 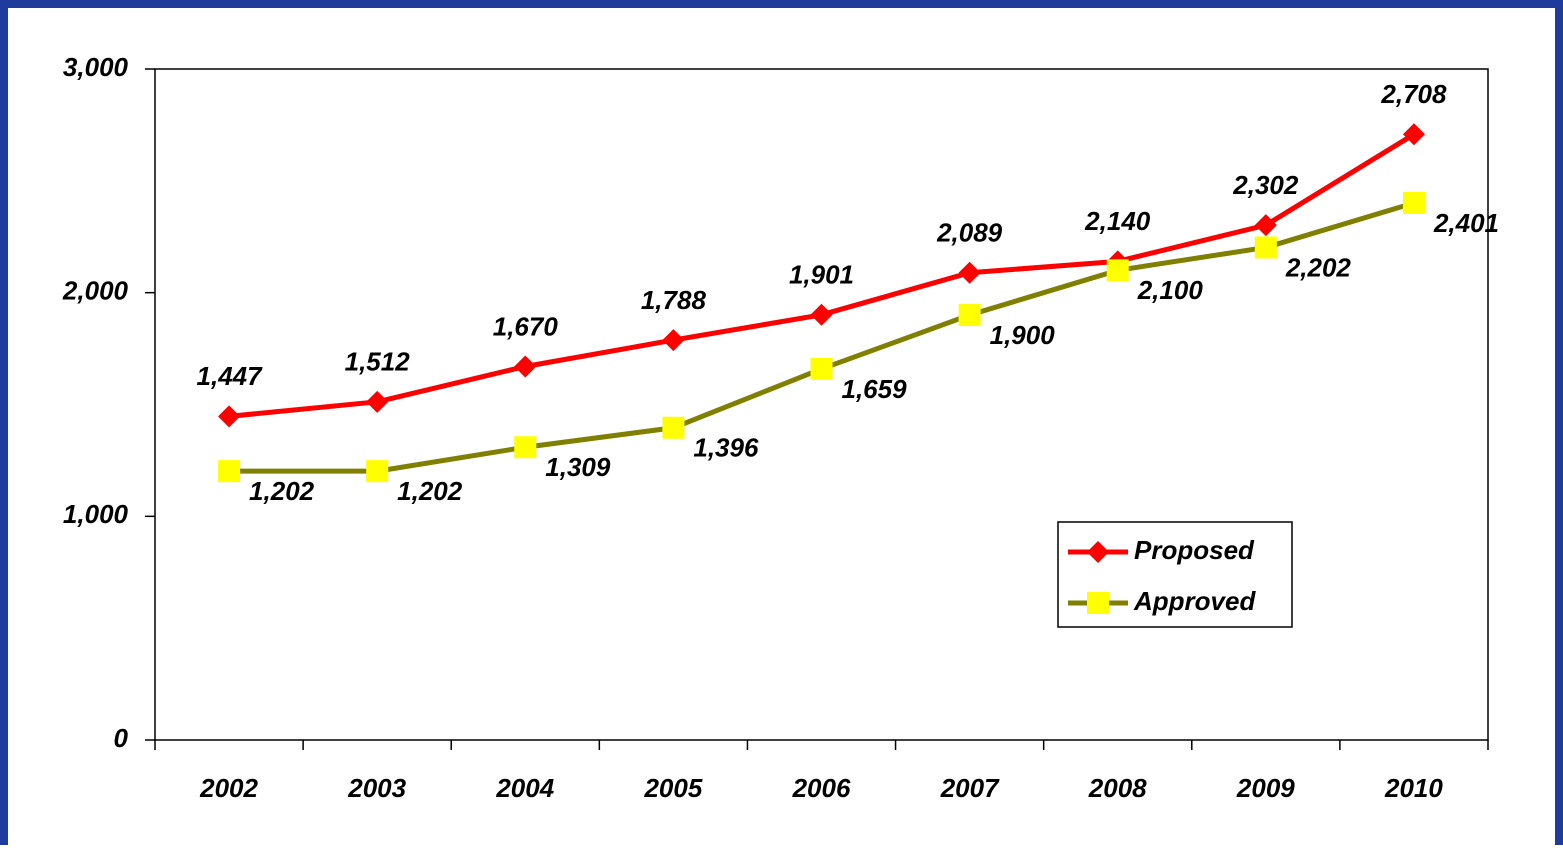 I want to click on x-tick-label: 2002, so click(x=228, y=788).